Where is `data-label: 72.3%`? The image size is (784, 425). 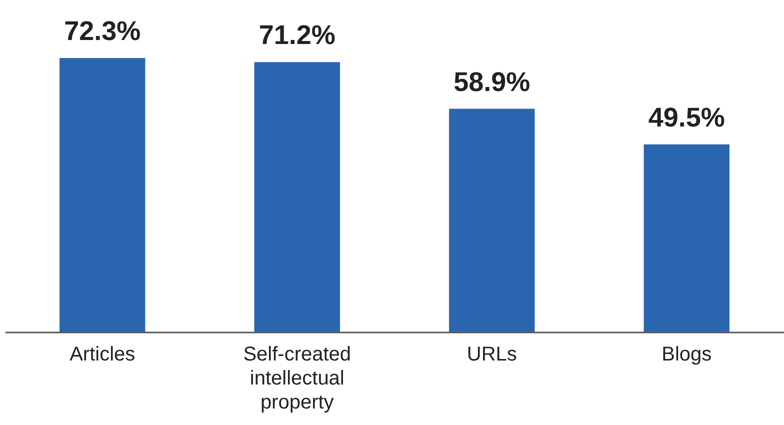 data-label: 72.3% is located at coordinates (102, 31).